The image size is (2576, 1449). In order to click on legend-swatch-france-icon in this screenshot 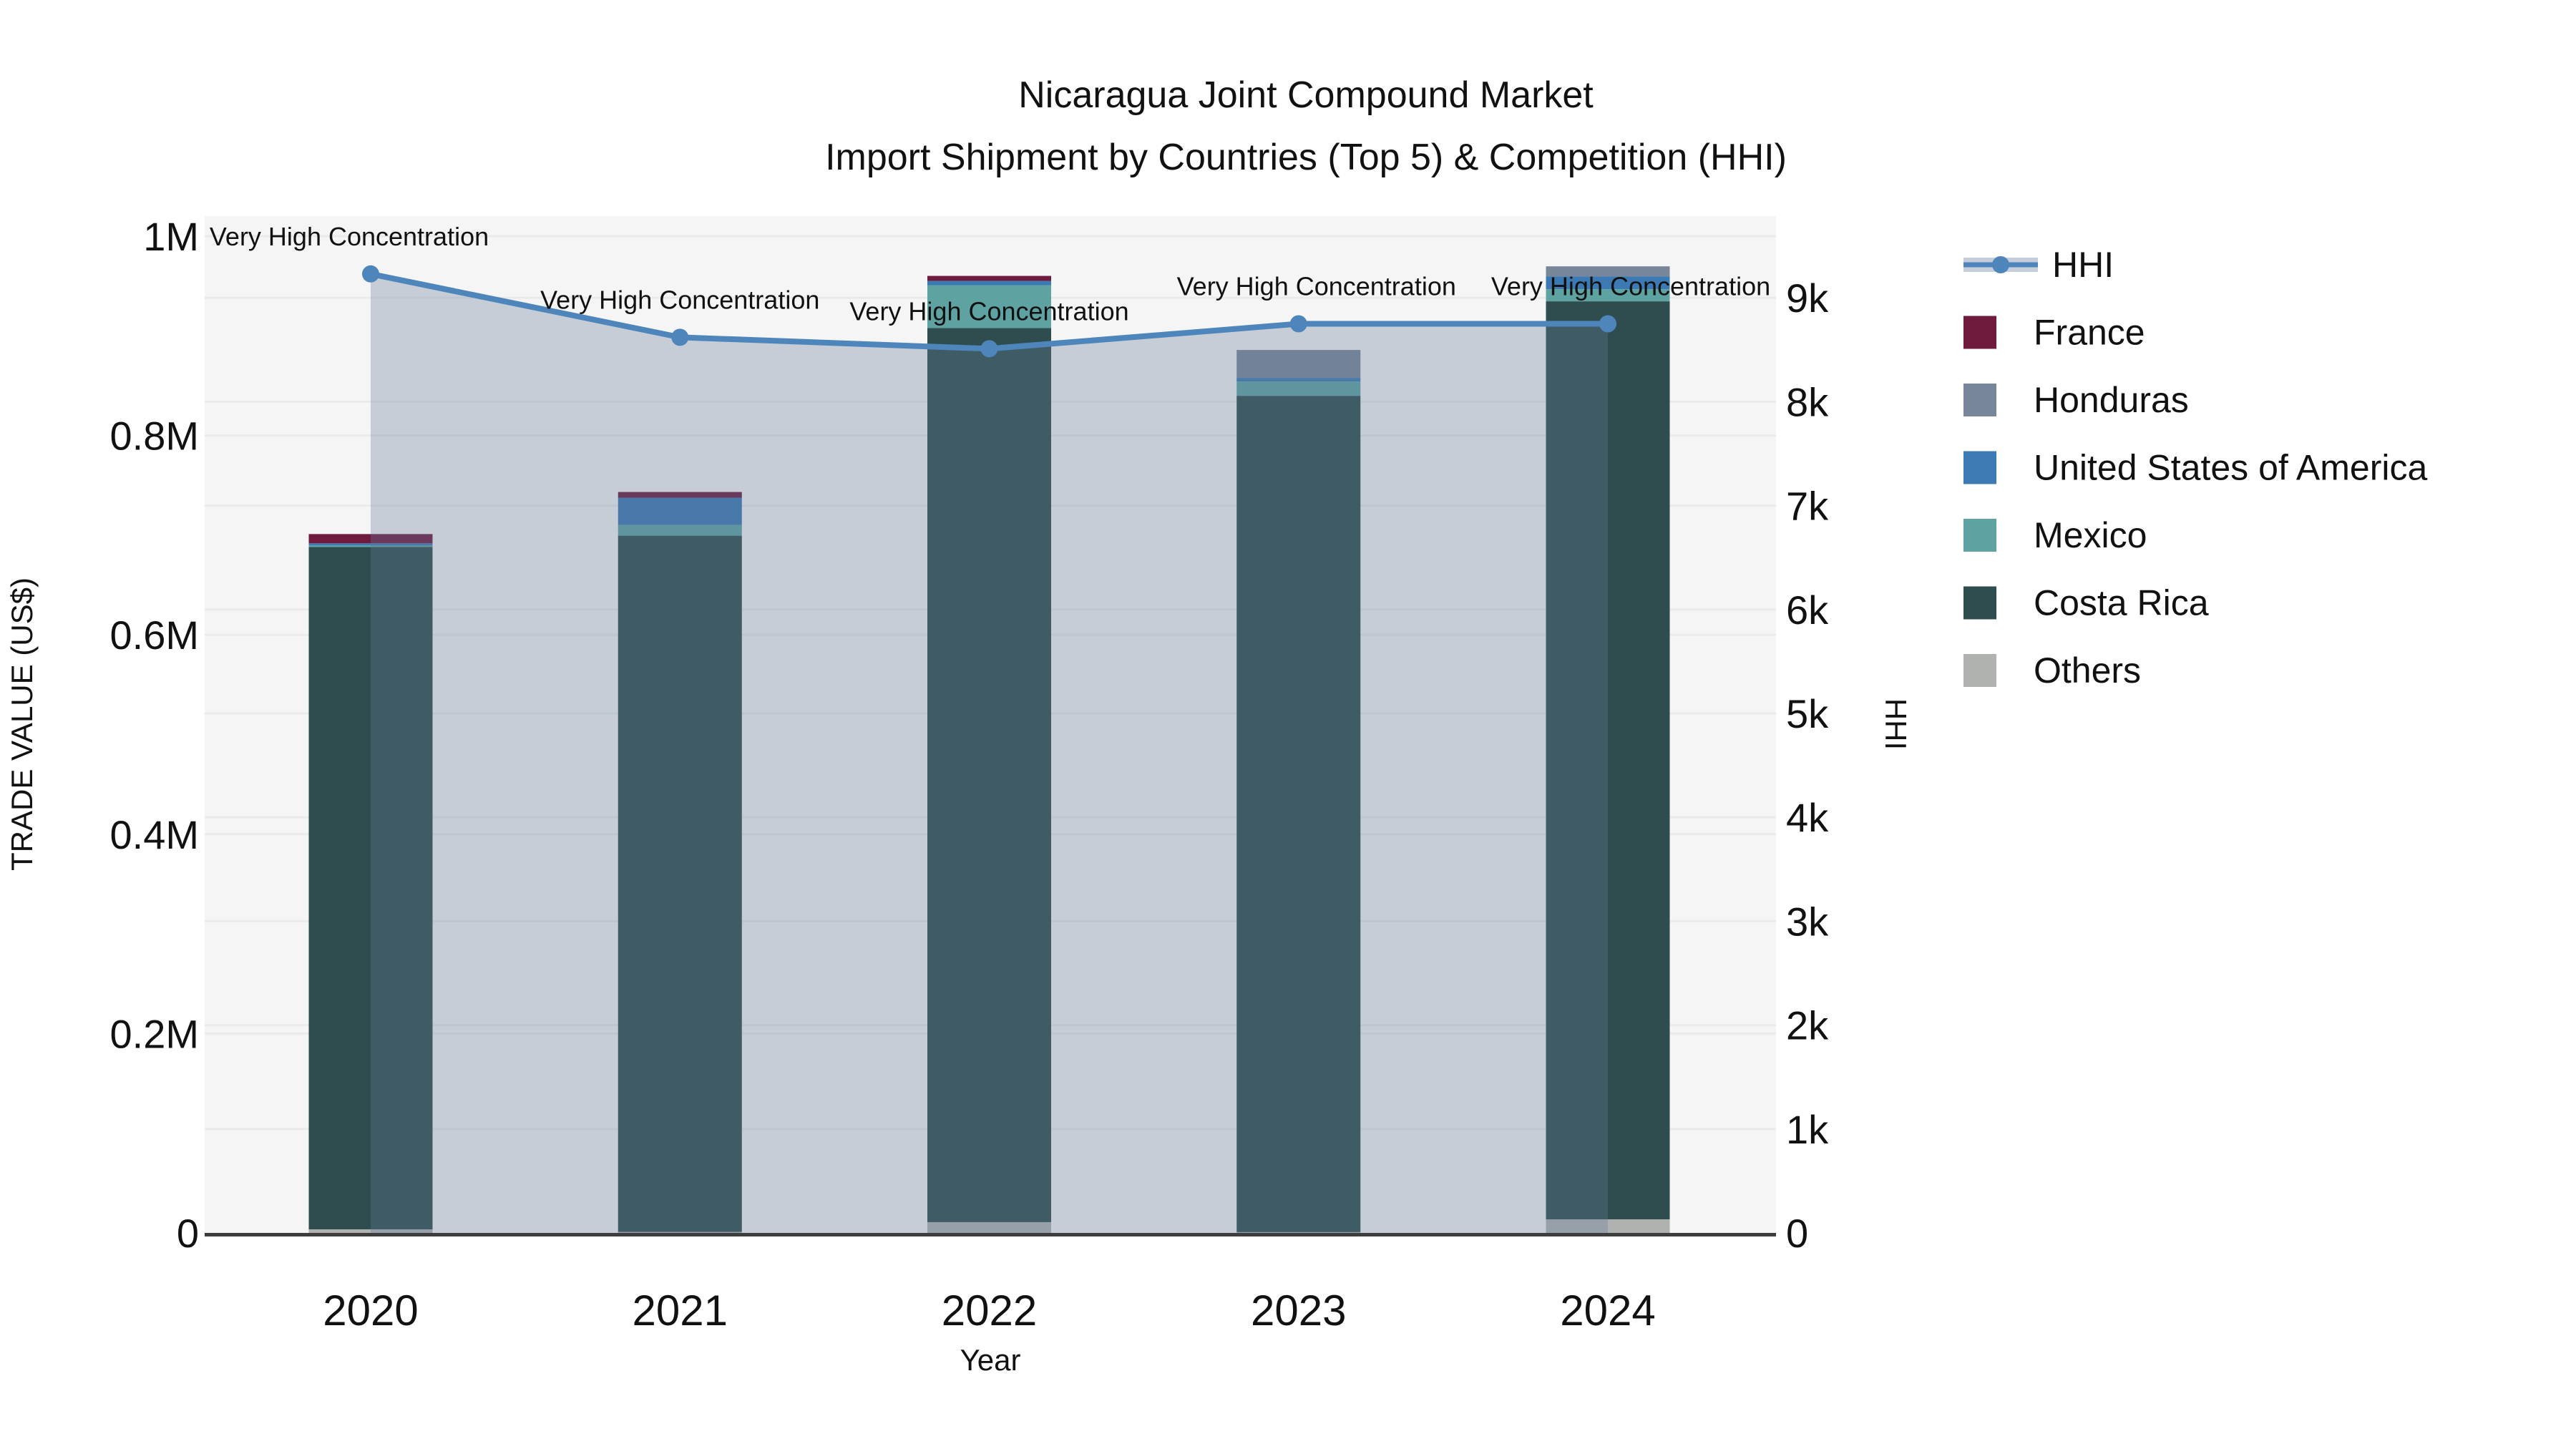, I will do `click(1979, 332)`.